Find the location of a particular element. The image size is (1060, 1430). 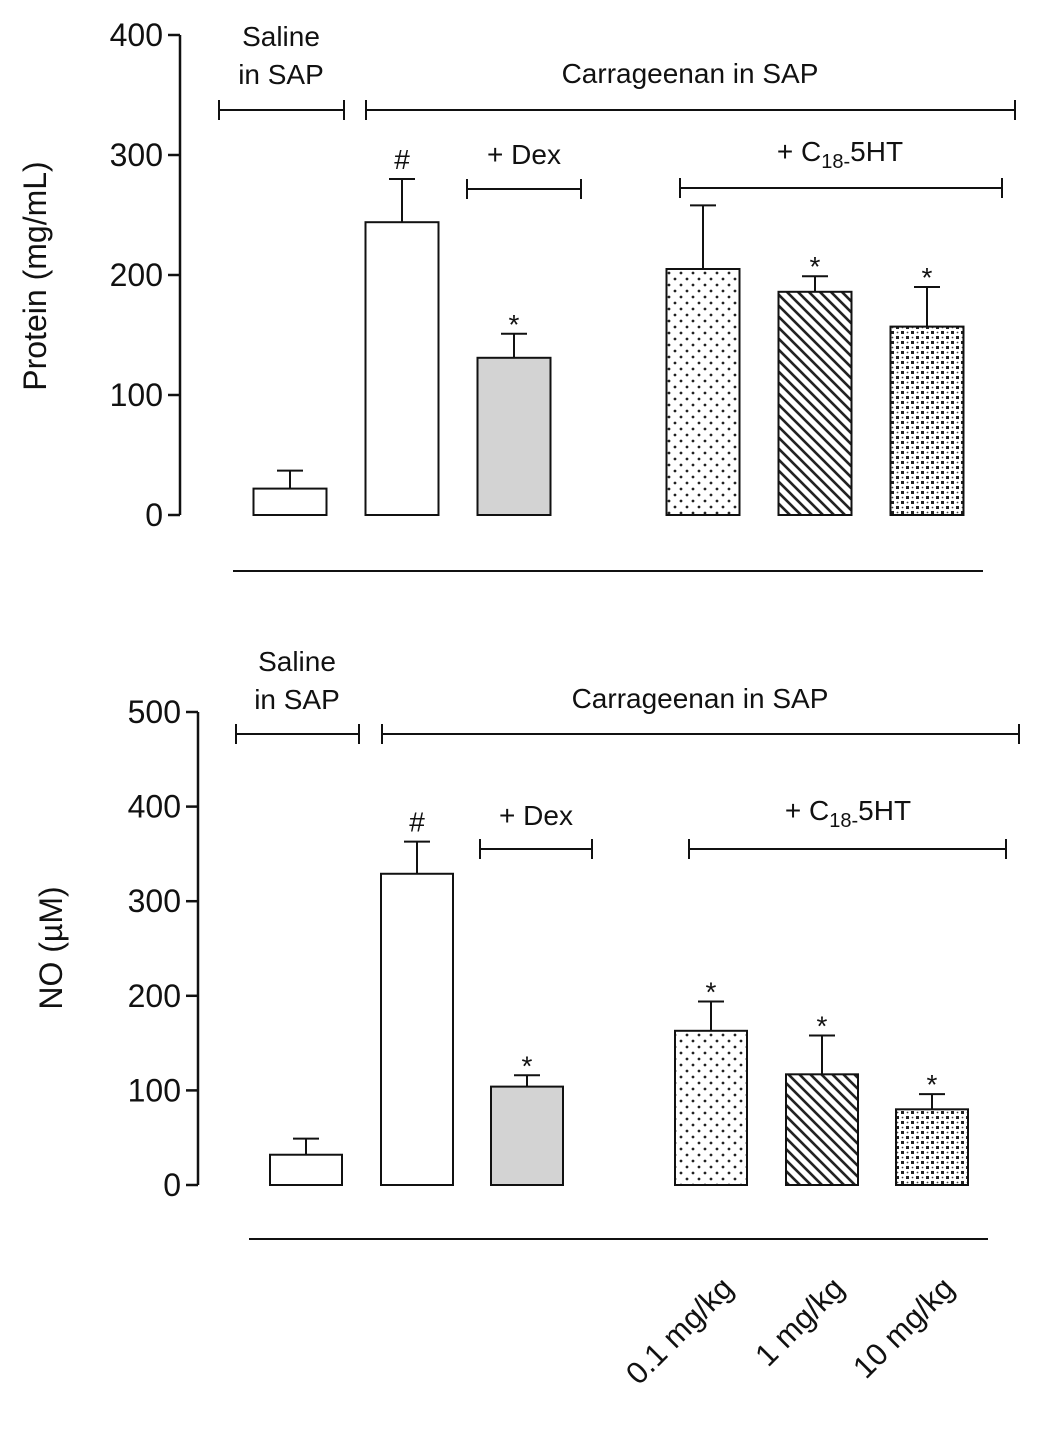

protein-dex-label: + Dex is located at coordinates (524, 154).